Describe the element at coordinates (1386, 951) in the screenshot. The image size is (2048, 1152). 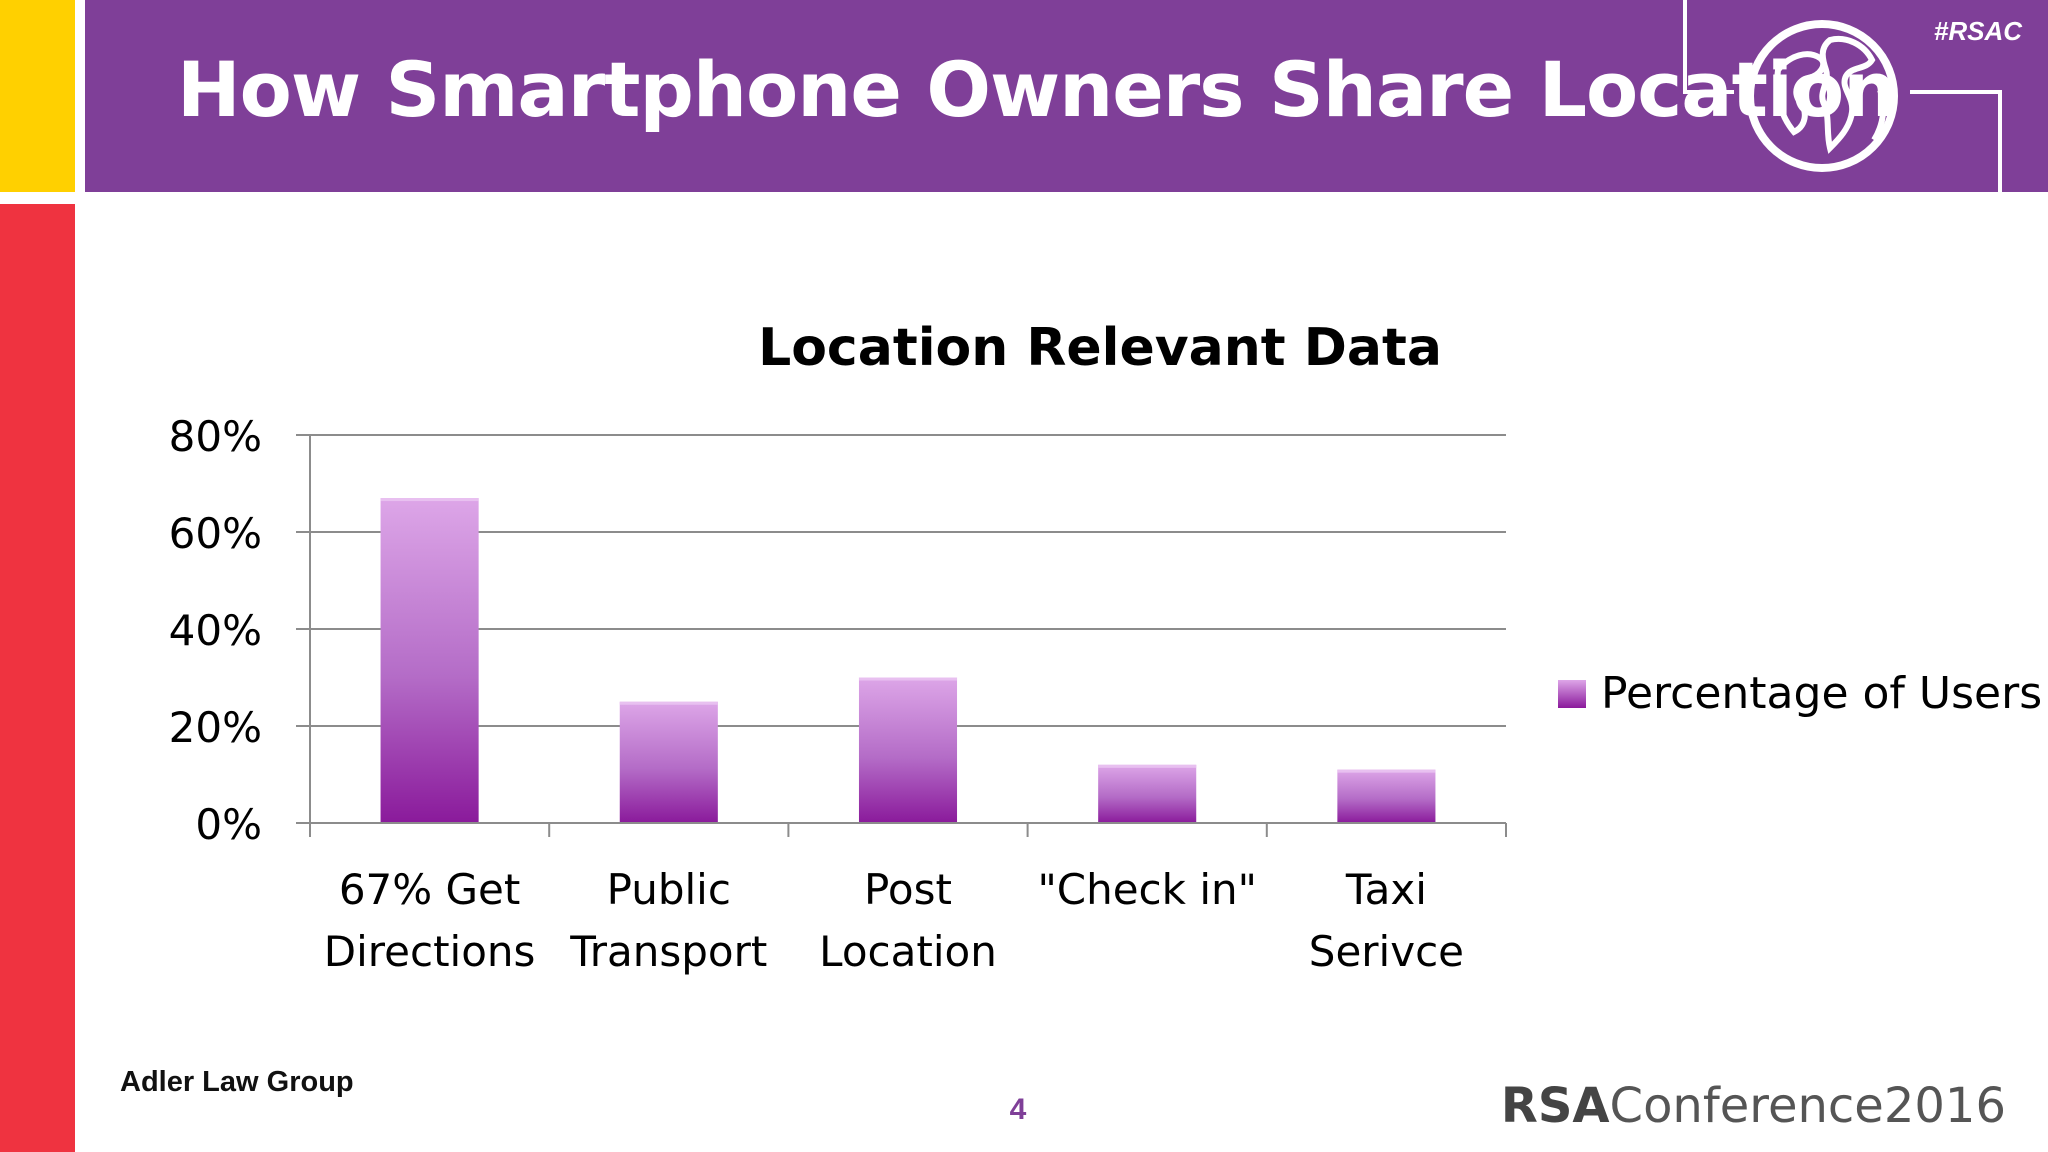
I see `x-tick-label: Serivce` at that location.